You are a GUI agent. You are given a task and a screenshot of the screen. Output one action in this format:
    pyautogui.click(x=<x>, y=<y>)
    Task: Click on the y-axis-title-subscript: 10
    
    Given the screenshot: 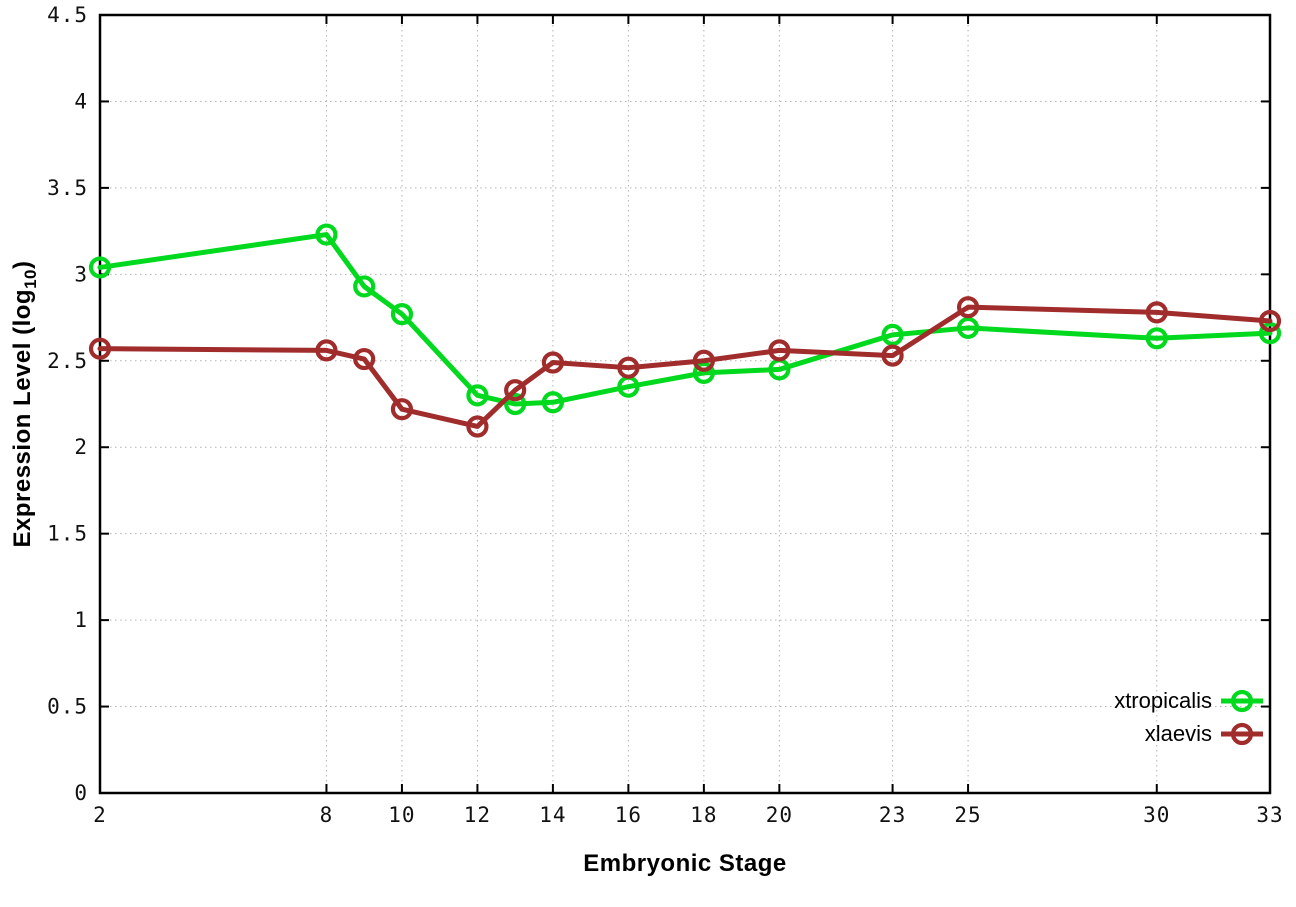 What is the action you would take?
    pyautogui.click(x=30, y=279)
    